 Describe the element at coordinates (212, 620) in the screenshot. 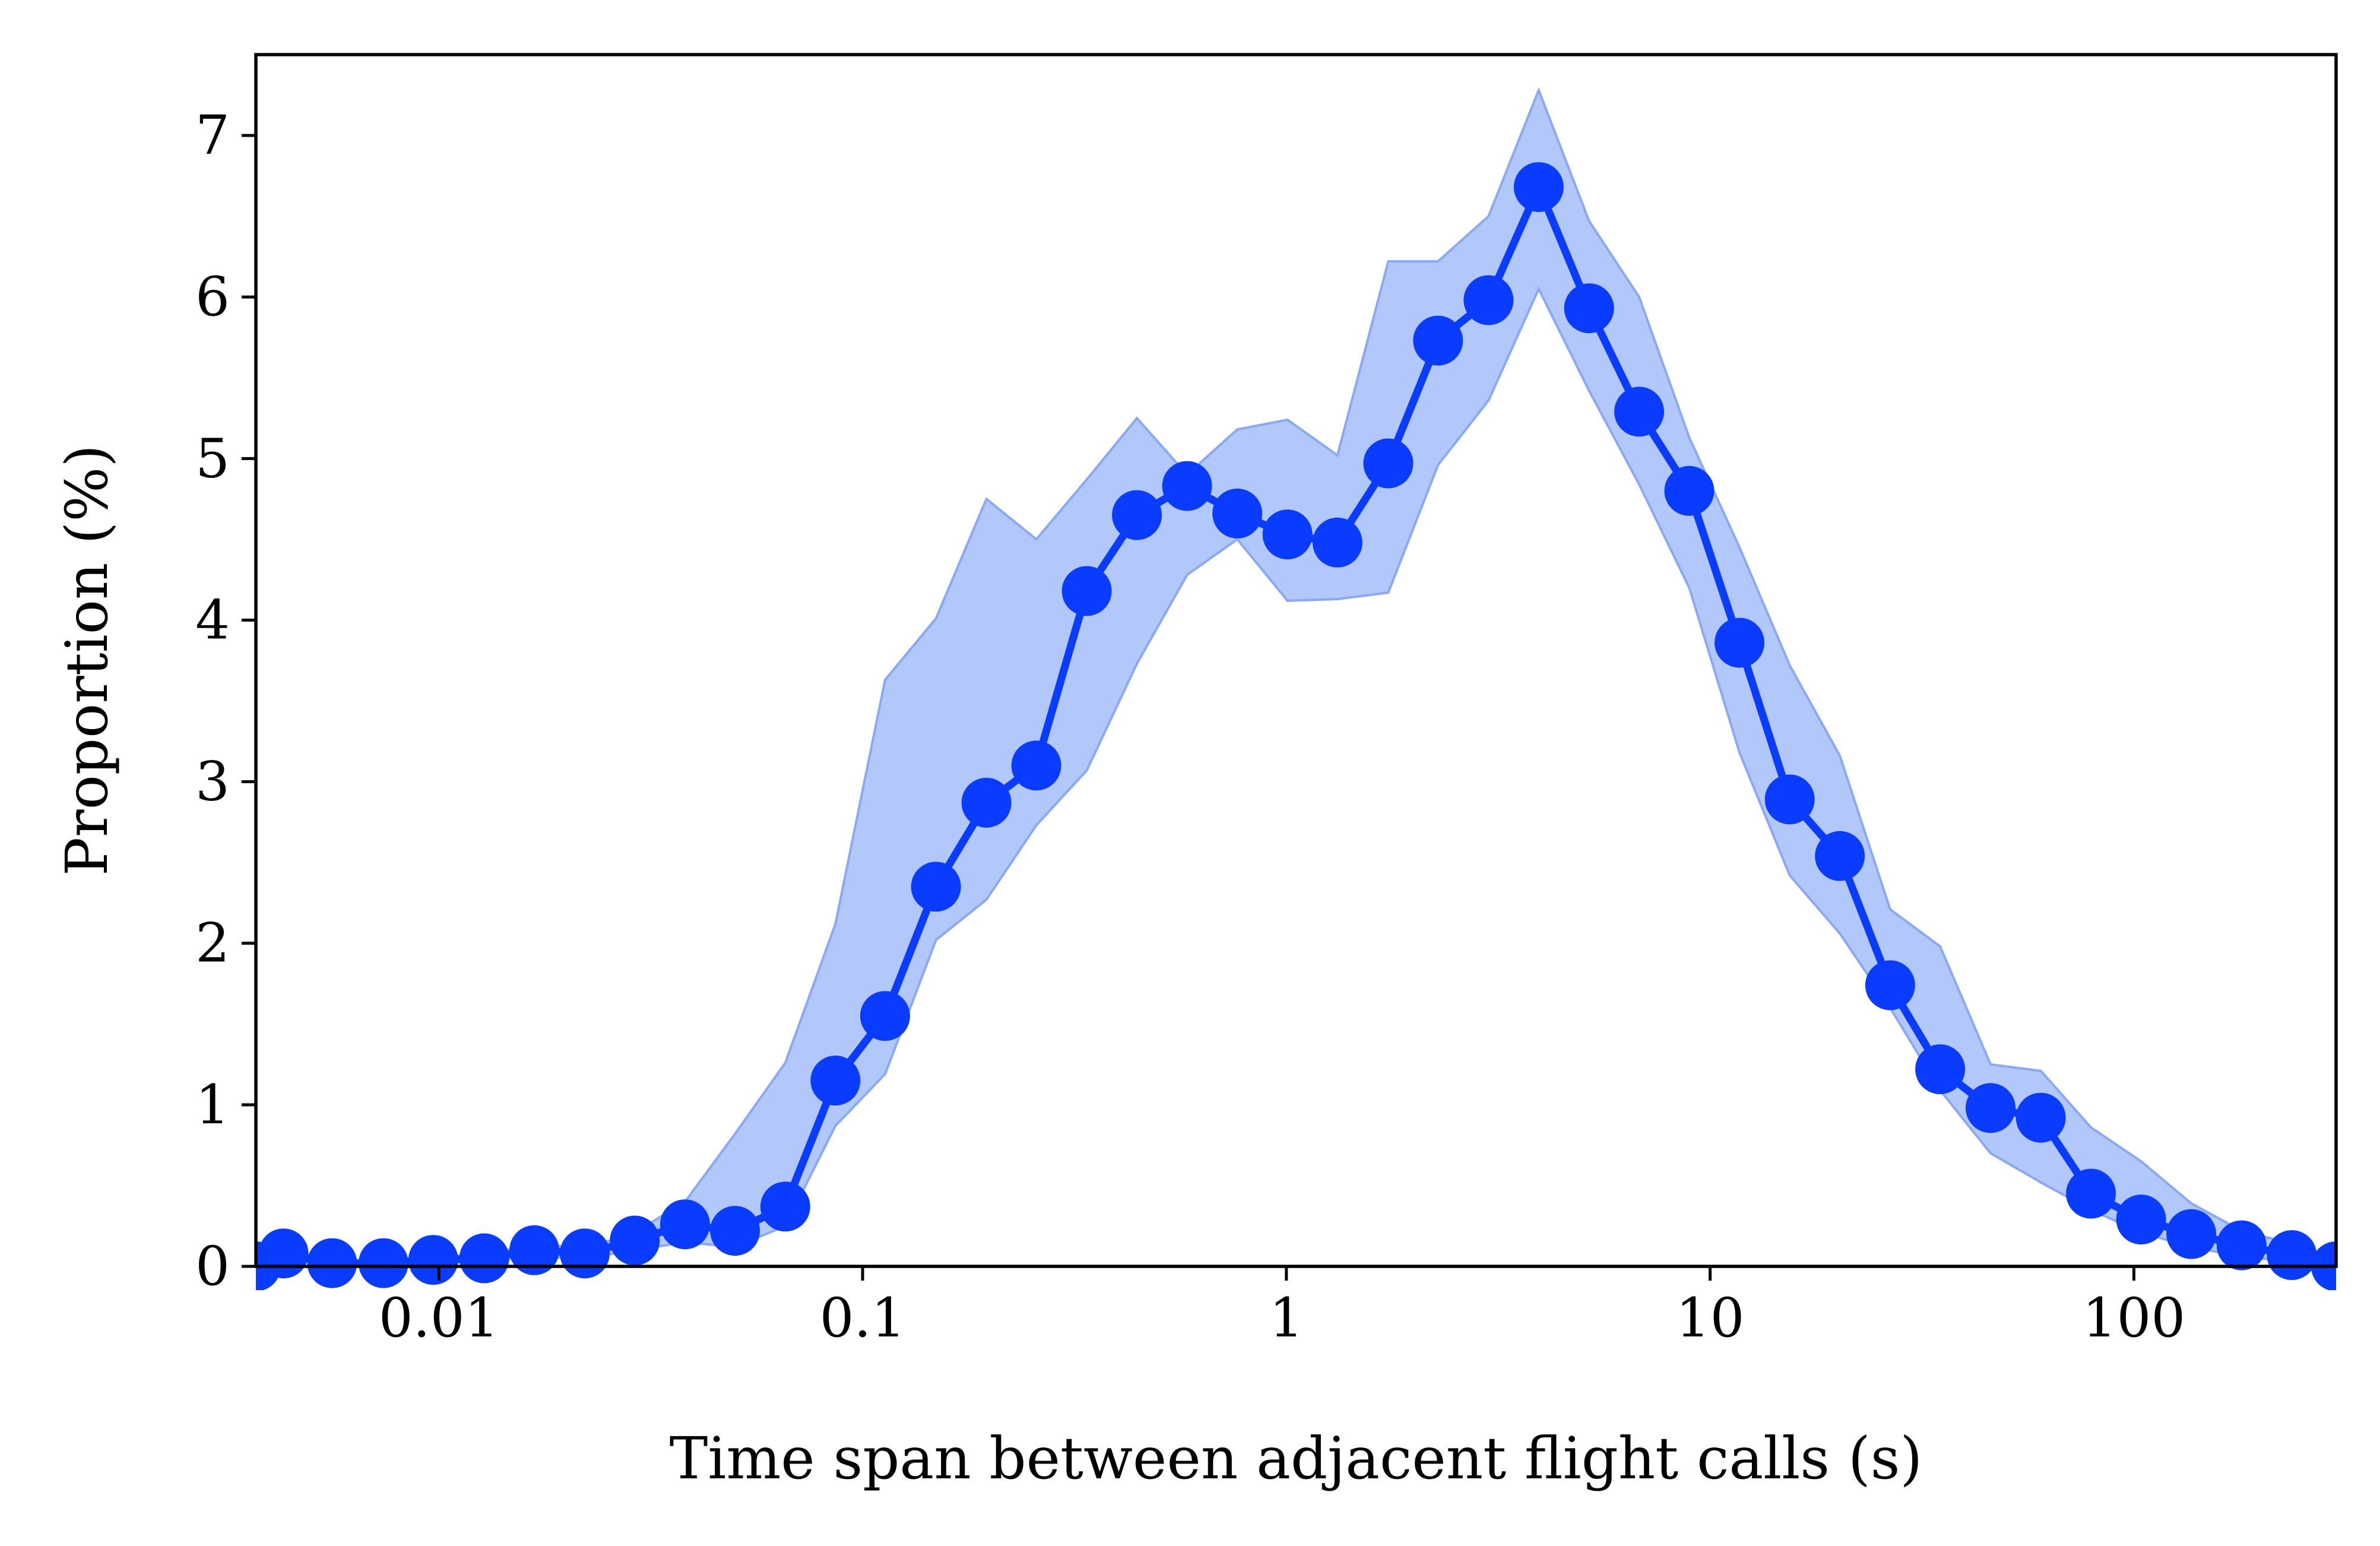

I see `y-tick-label: 4` at that location.